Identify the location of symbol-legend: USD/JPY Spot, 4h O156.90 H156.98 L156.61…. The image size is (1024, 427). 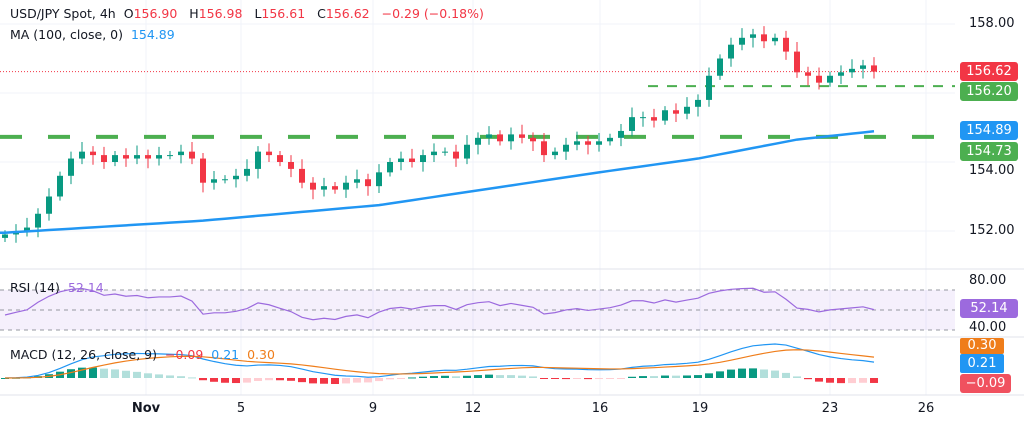
(247, 13).